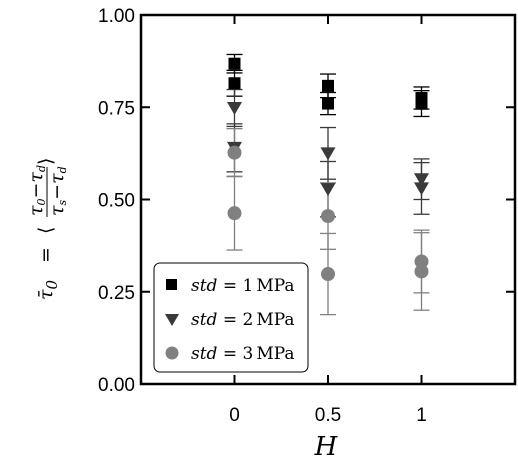 Image resolution: width=518 pixels, height=466 pixels. I want to click on svg-text: τ0−τd, so click(36, 190).